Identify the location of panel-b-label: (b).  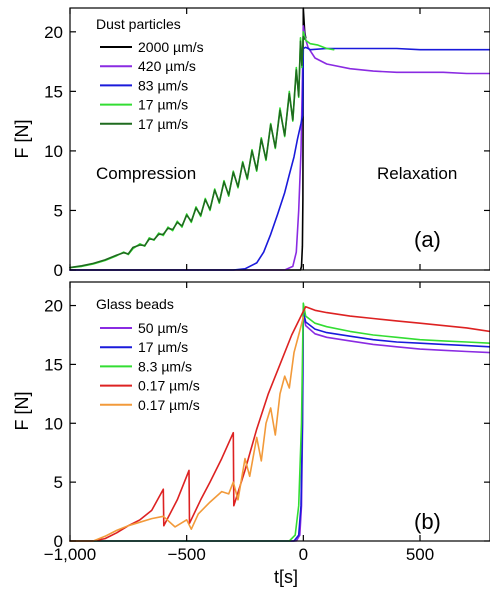
(427, 521).